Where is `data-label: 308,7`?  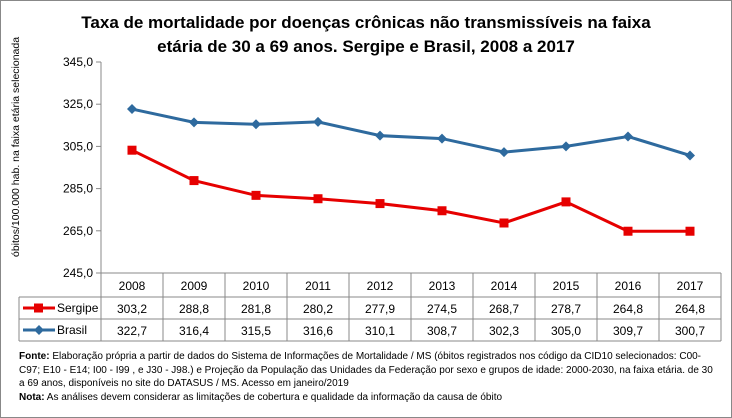 data-label: 308,7 is located at coordinates (442, 331).